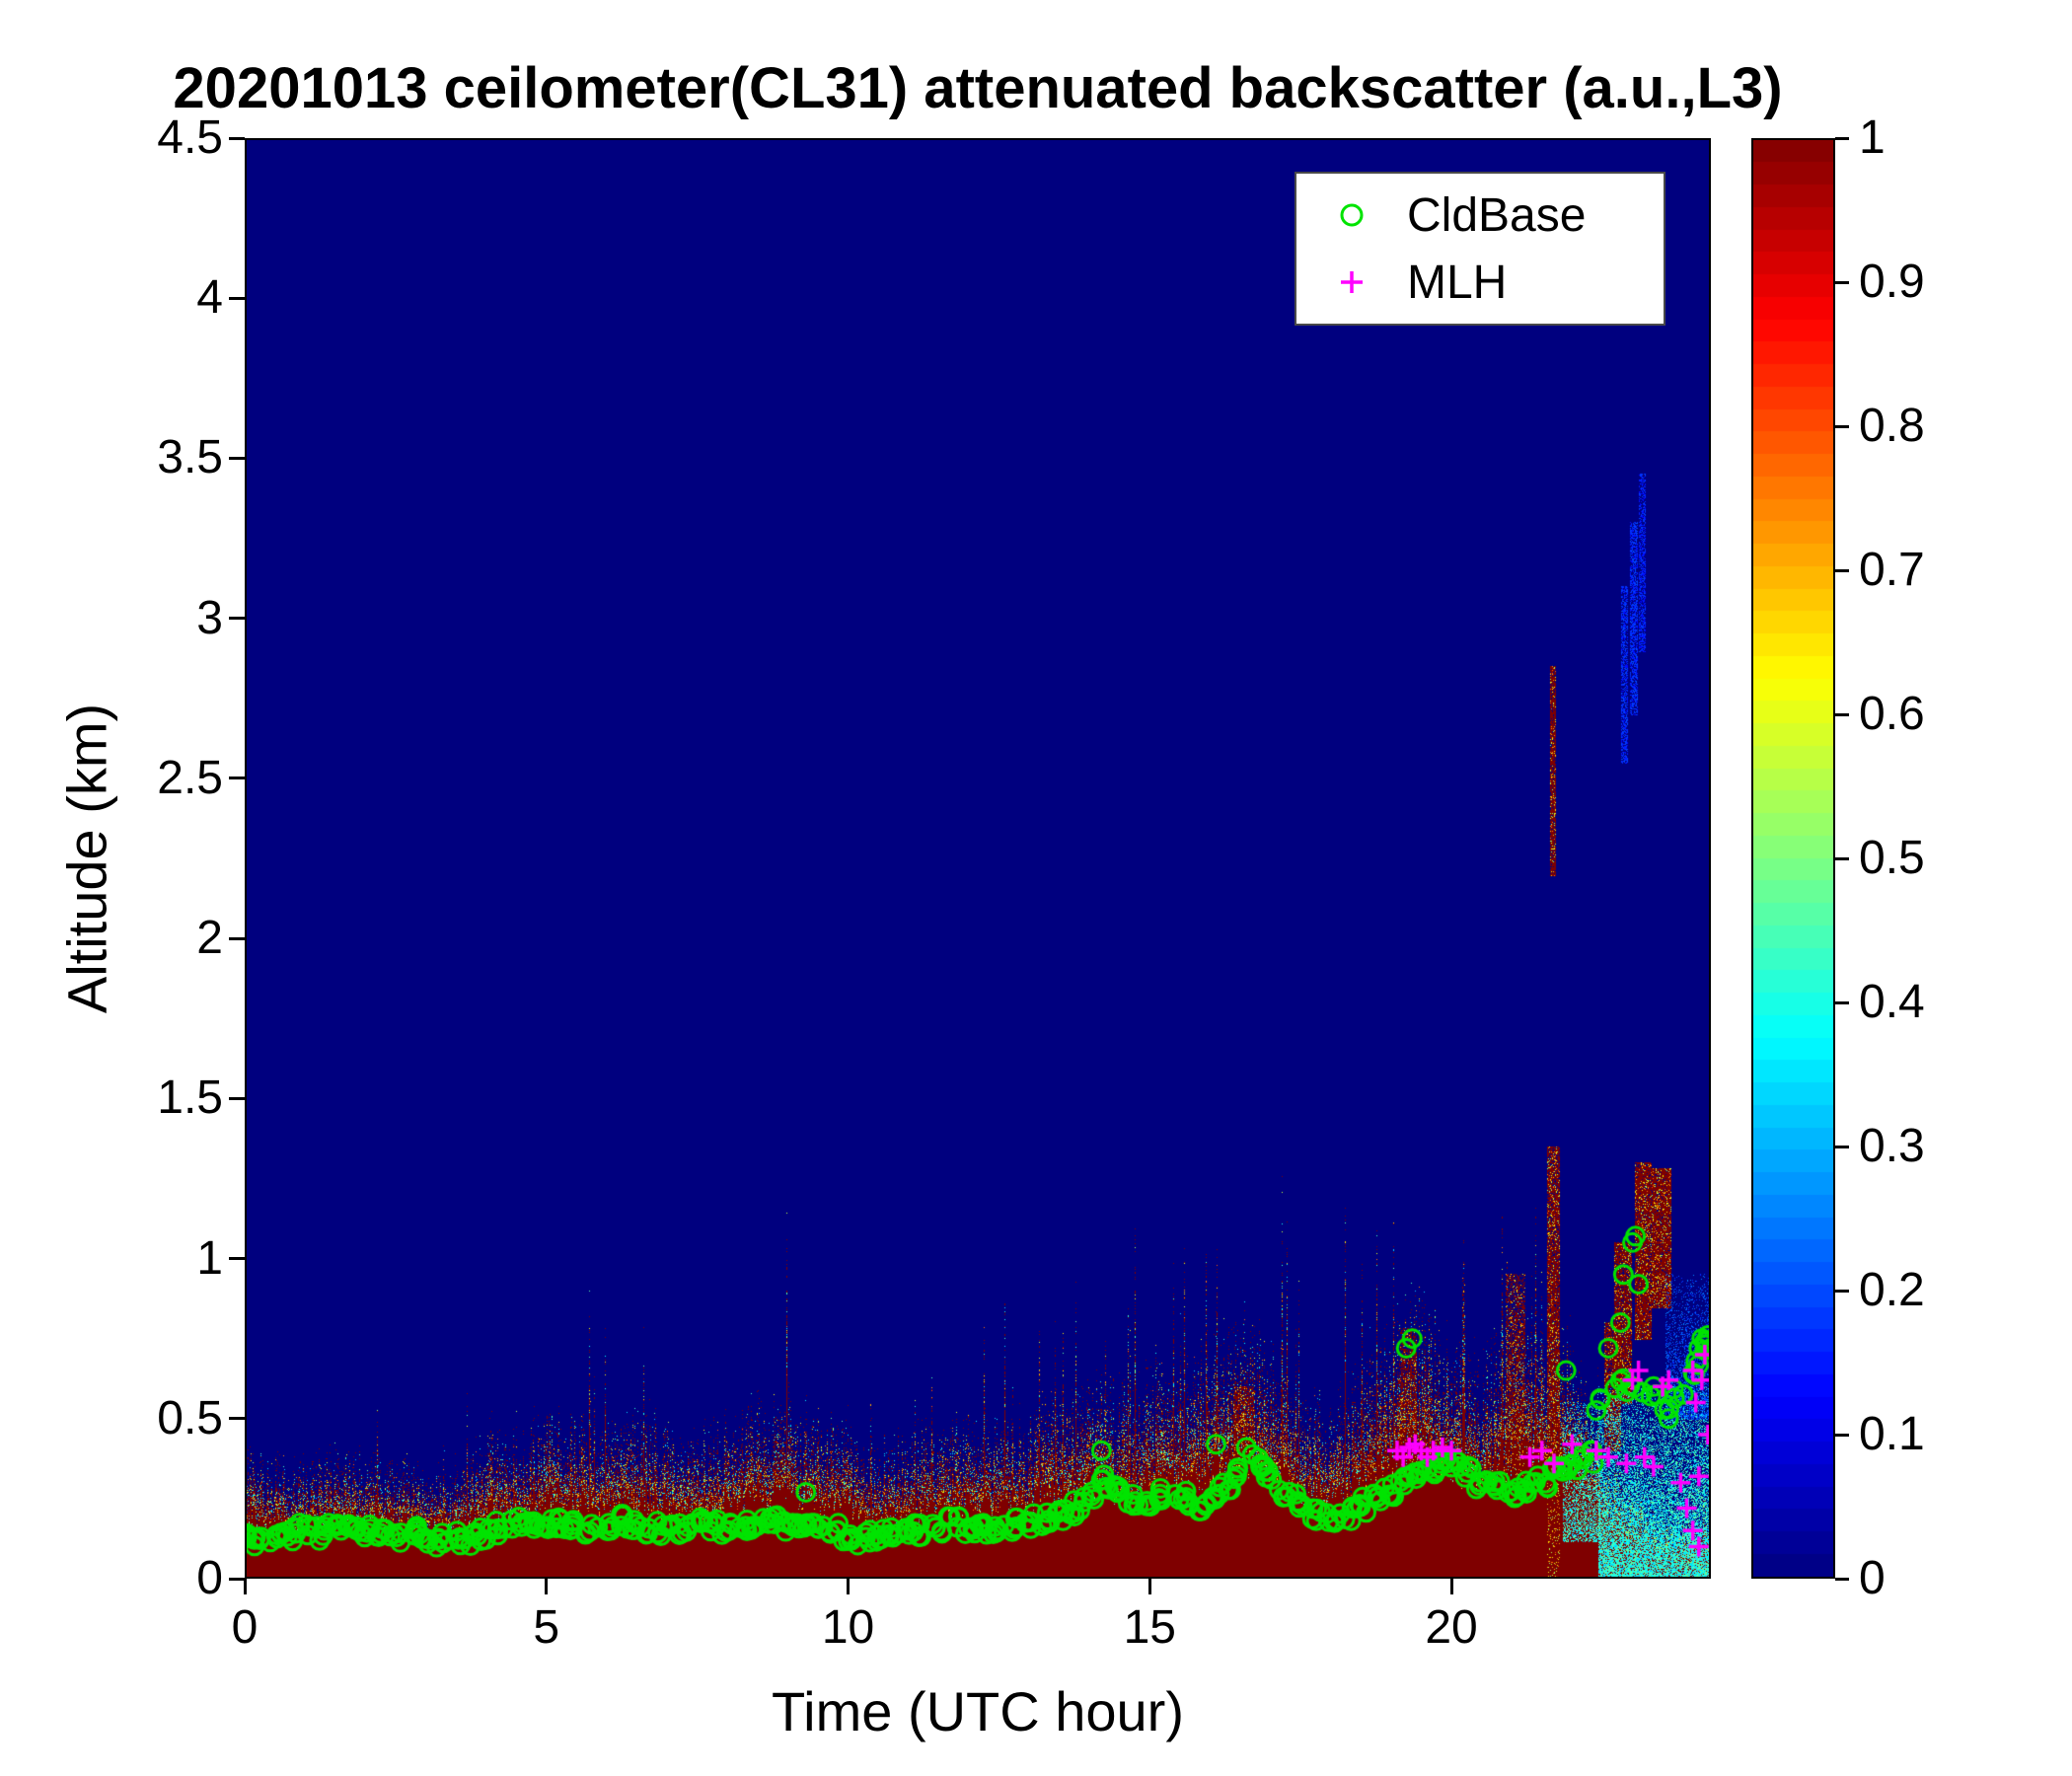  Describe the element at coordinates (190, 457) in the screenshot. I see `y-tick-label: 3.5` at that location.